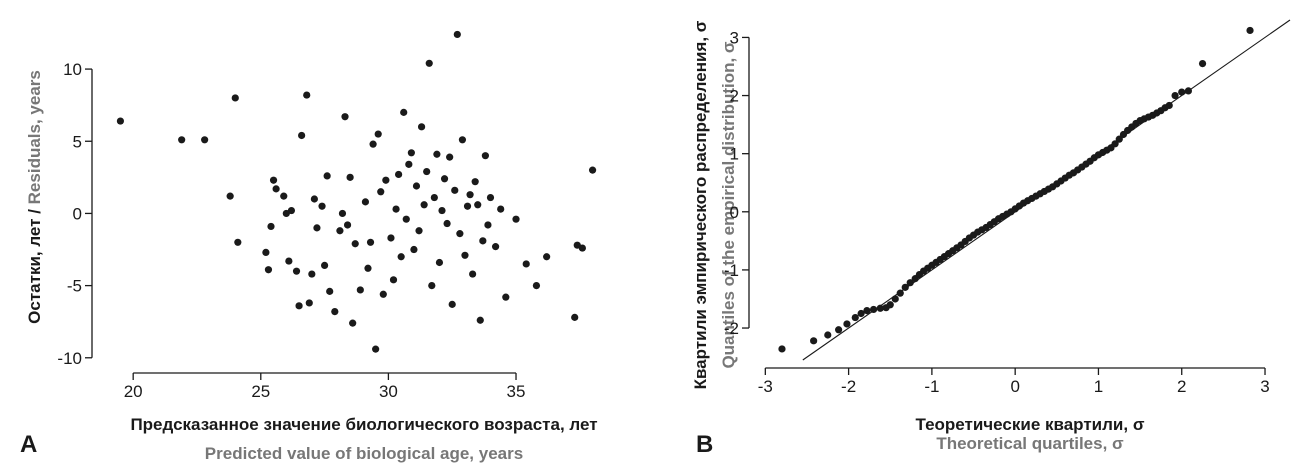  I want to click on panel-a-y-tick-label: -5, so click(74, 286).